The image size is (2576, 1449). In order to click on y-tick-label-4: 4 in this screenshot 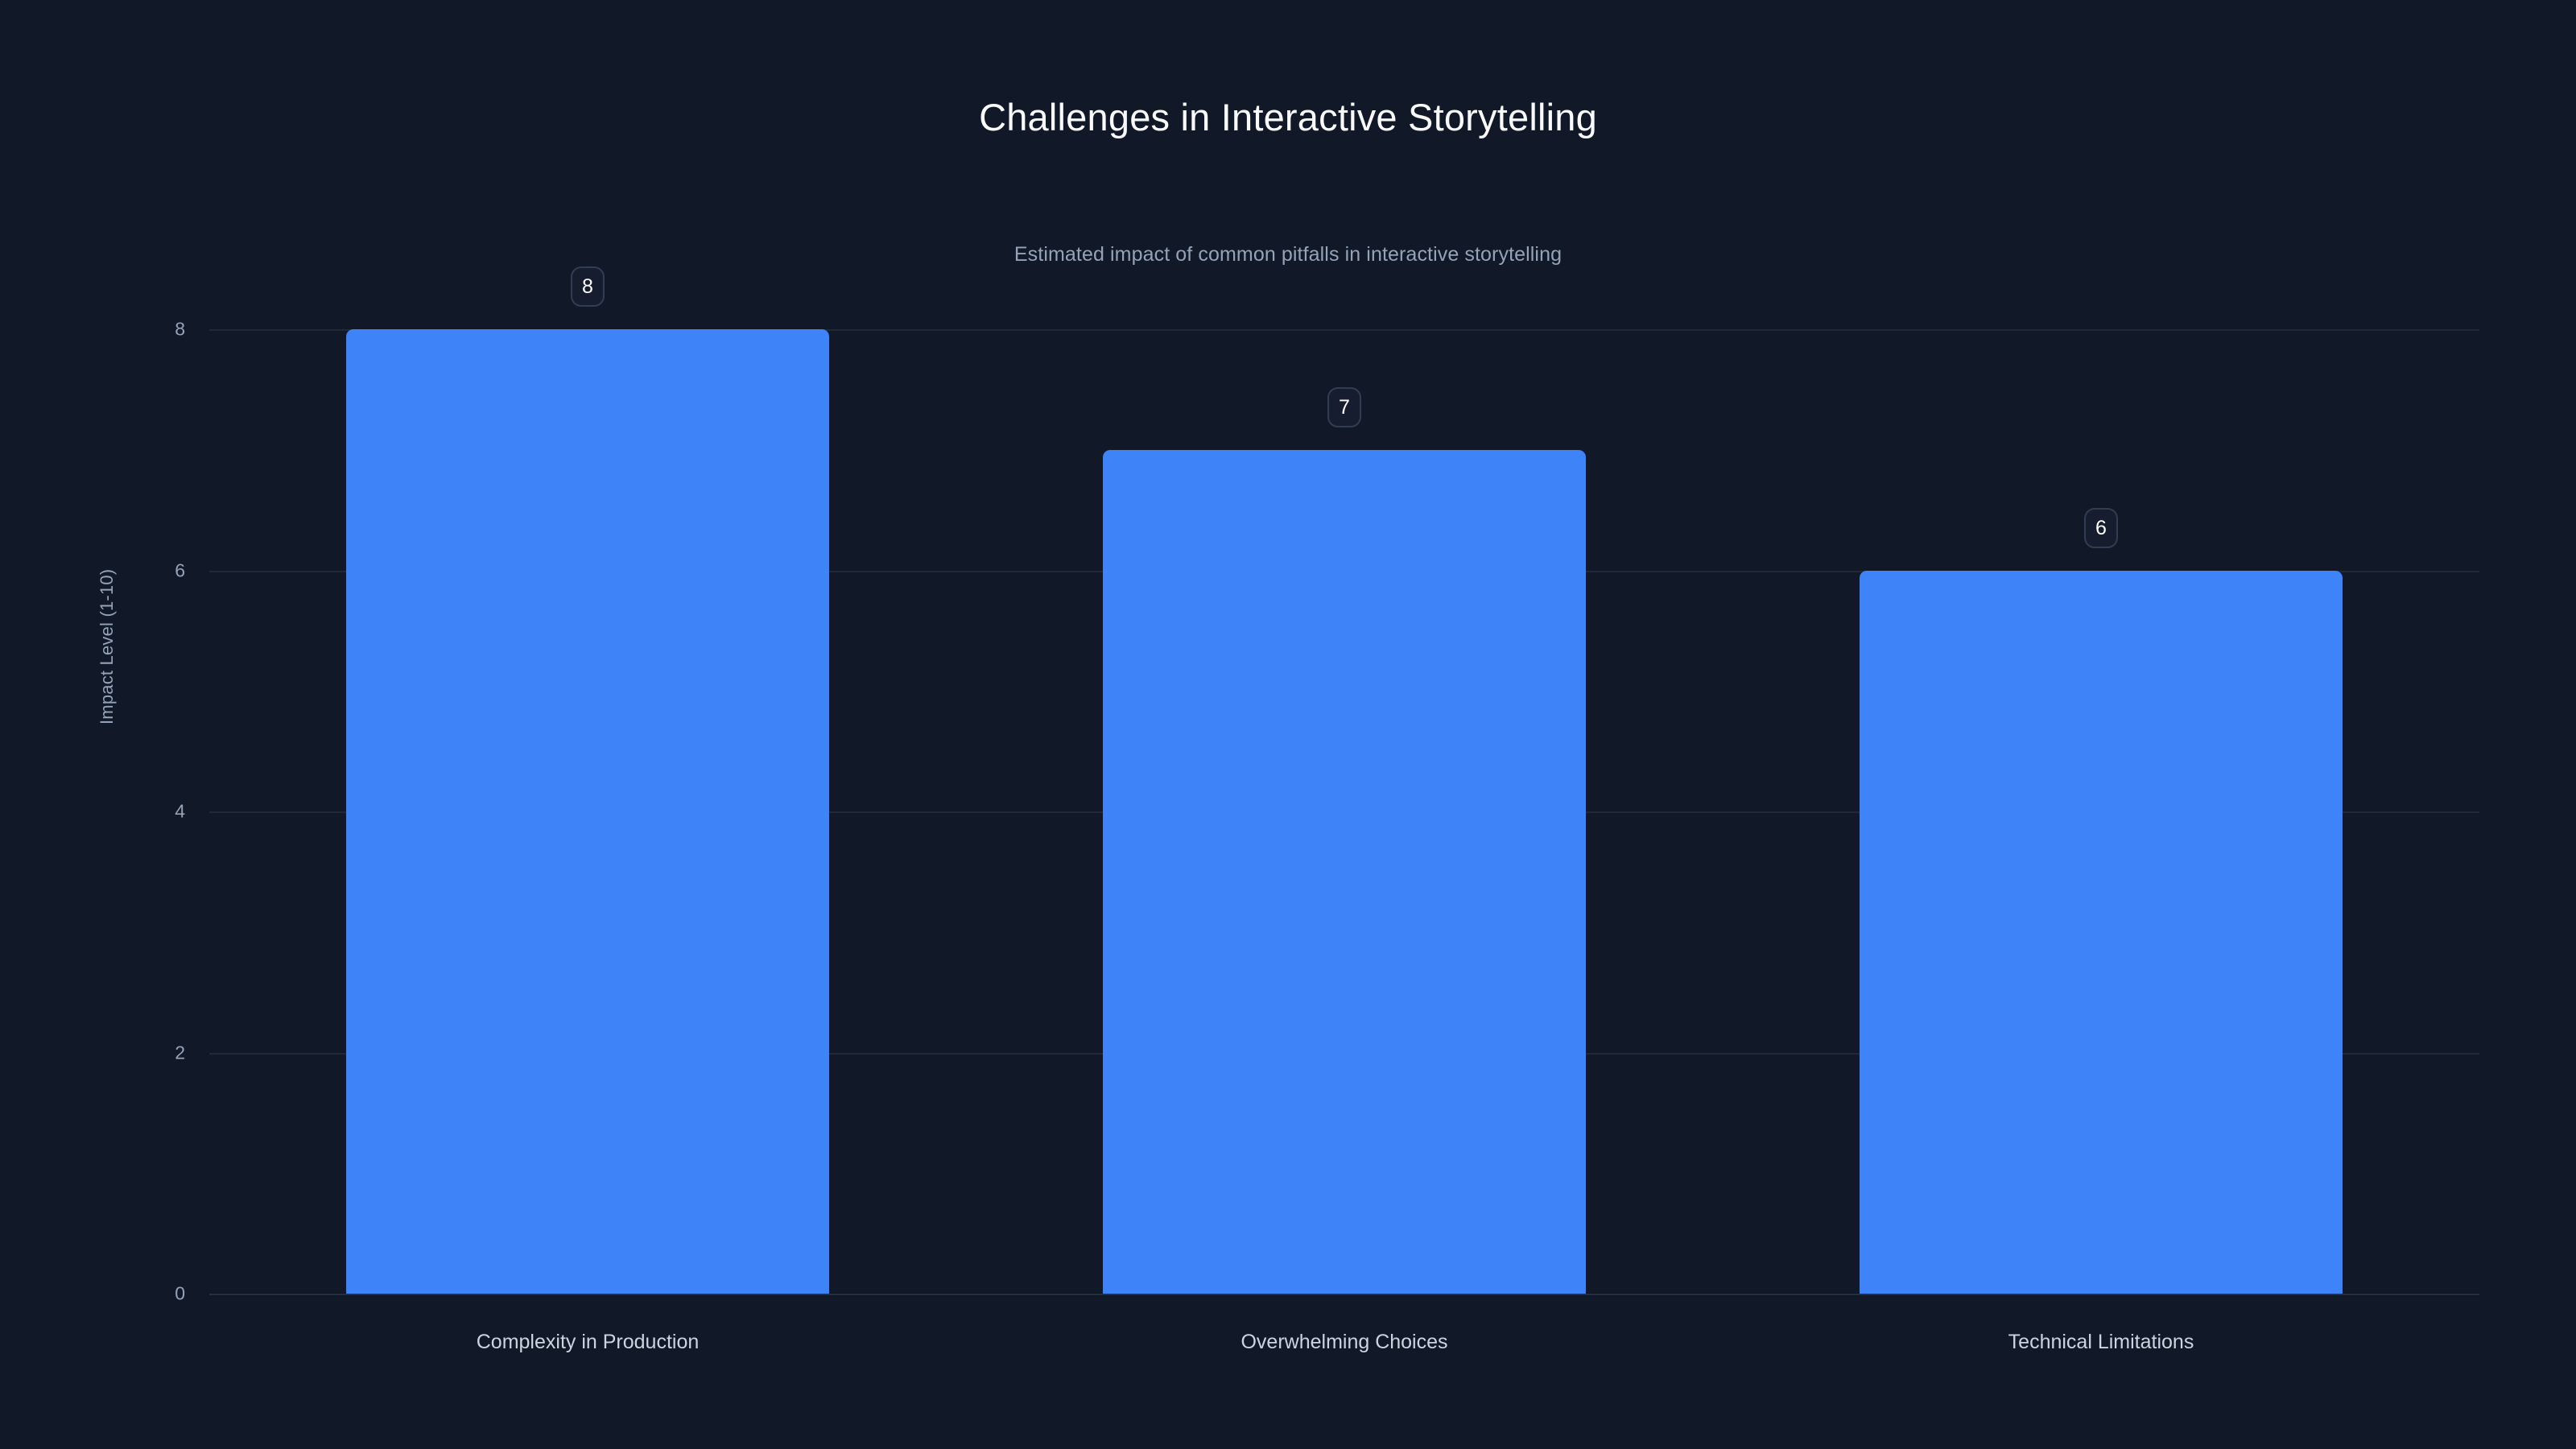, I will do `click(180, 811)`.